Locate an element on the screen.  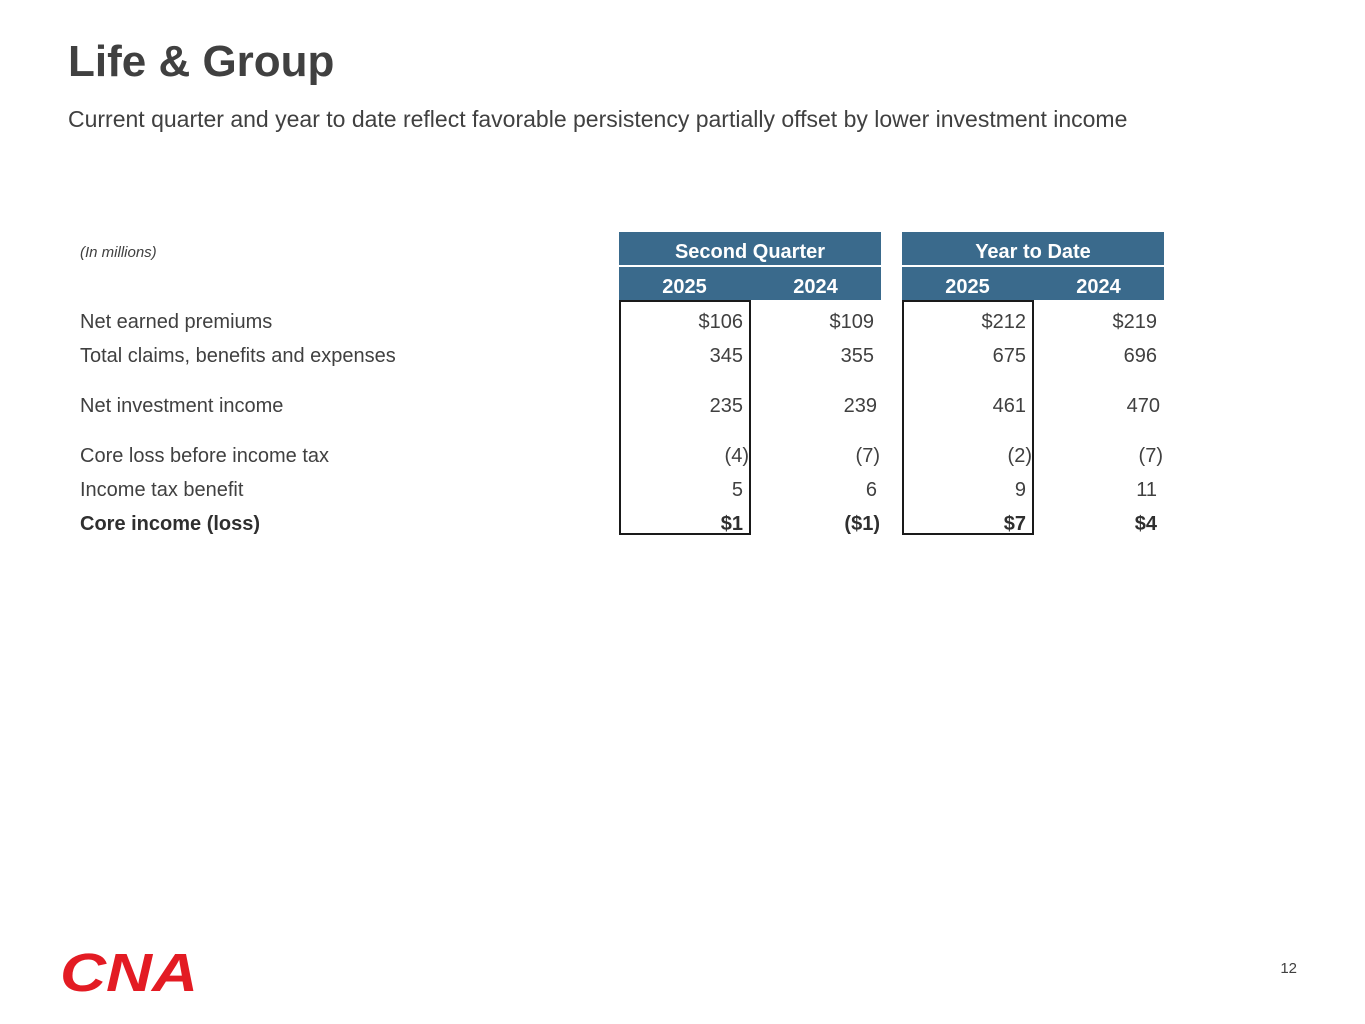
table-cell: 5 is located at coordinates (737, 490).